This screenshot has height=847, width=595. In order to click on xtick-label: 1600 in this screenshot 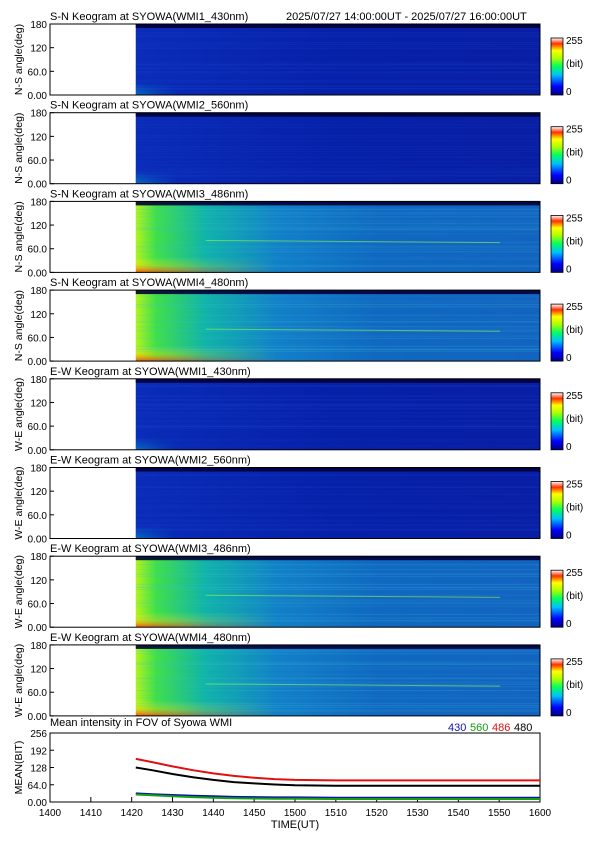, I will do `click(540, 813)`.